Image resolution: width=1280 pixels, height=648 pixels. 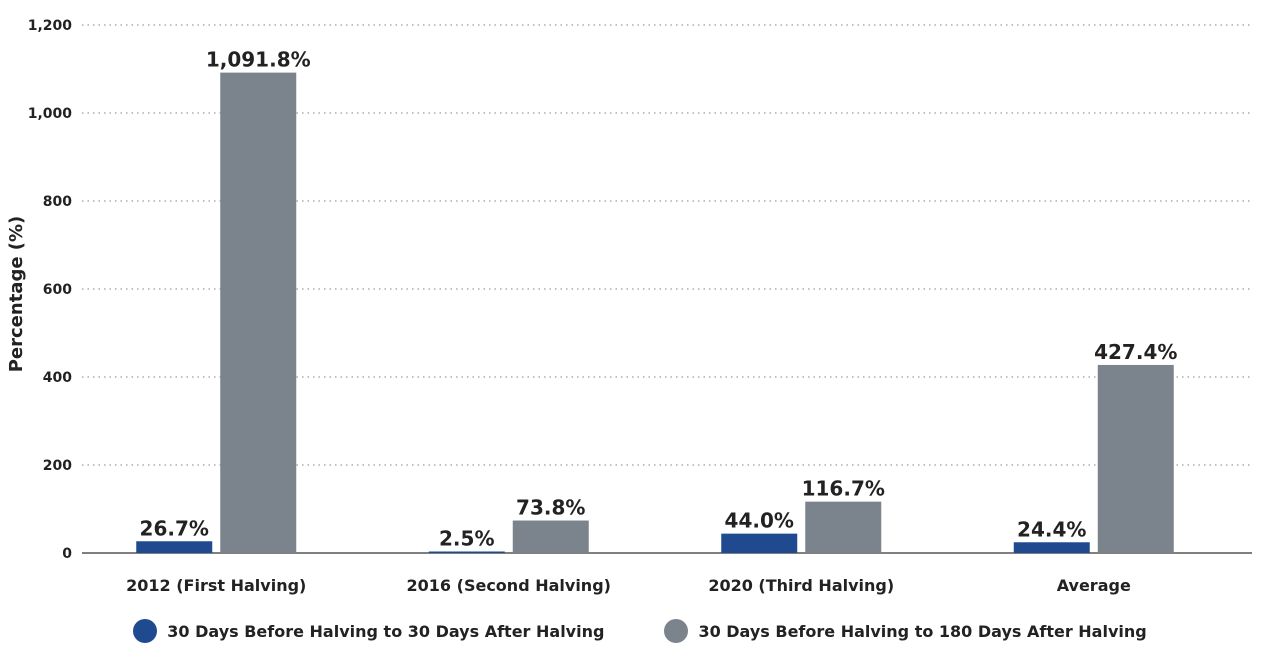 I want to click on data-label-series-2-cat-1: 1,091.8%, so click(x=258, y=60).